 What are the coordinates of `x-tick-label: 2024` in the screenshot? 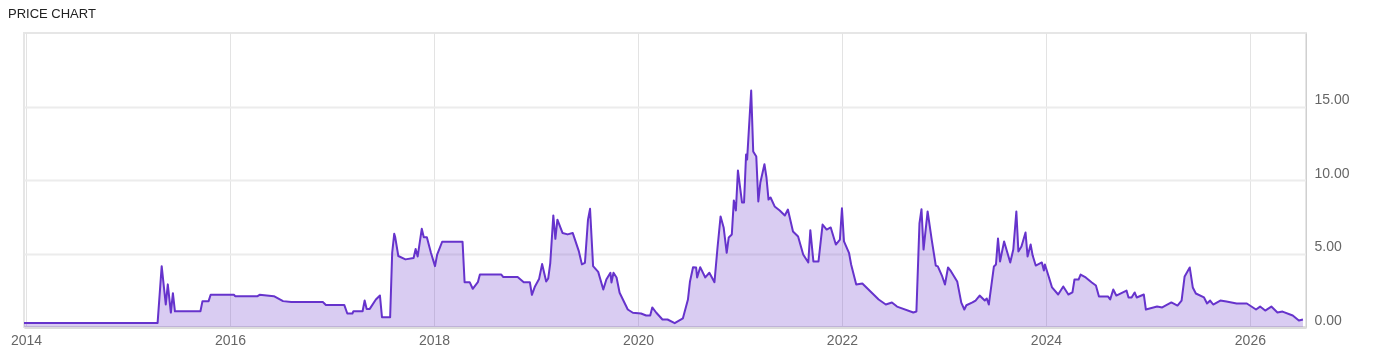 It's located at (1046, 339).